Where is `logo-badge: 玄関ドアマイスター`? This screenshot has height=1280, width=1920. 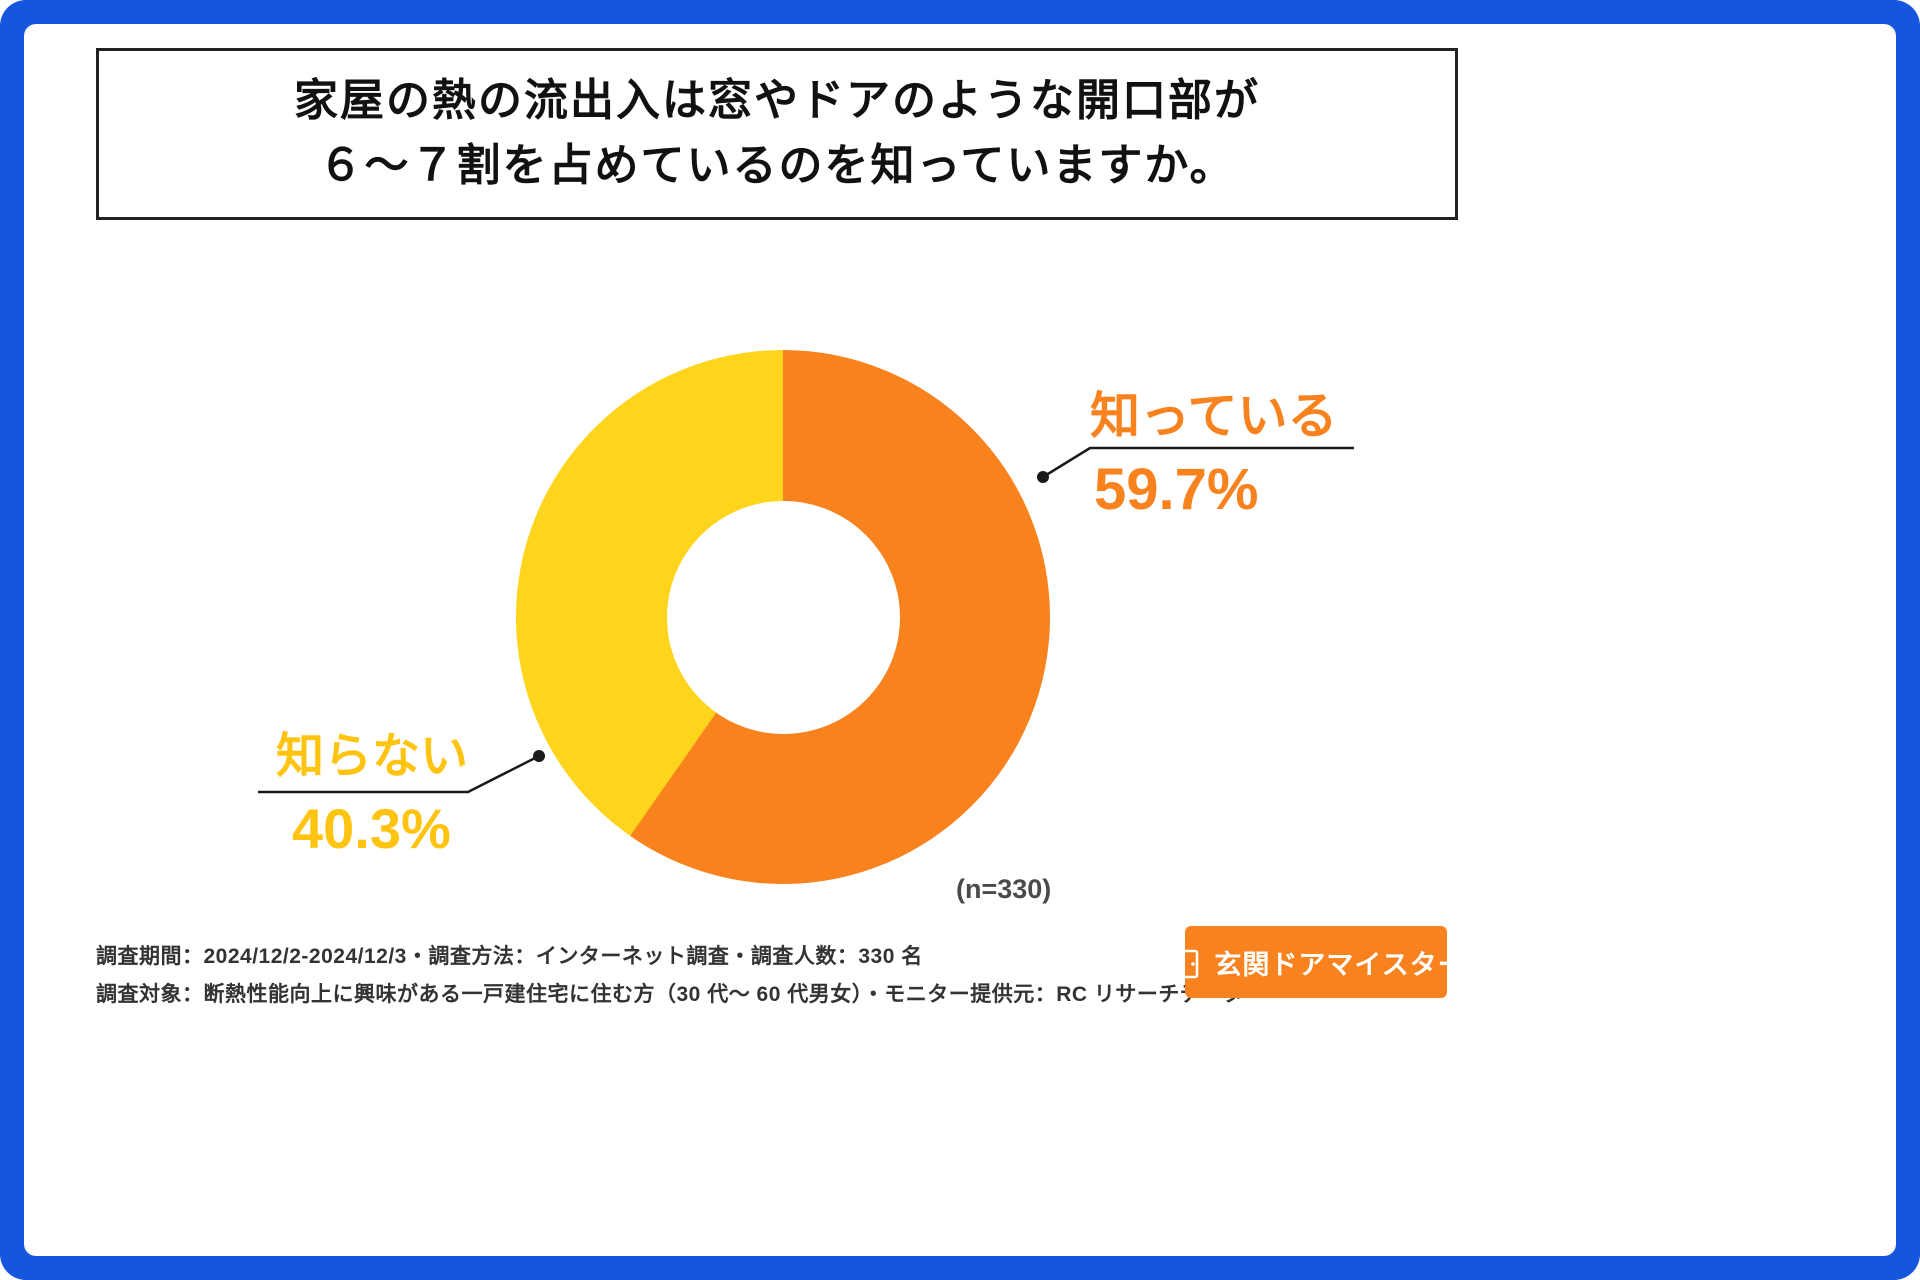 logo-badge: 玄関ドアマイスター is located at coordinates (1317, 962).